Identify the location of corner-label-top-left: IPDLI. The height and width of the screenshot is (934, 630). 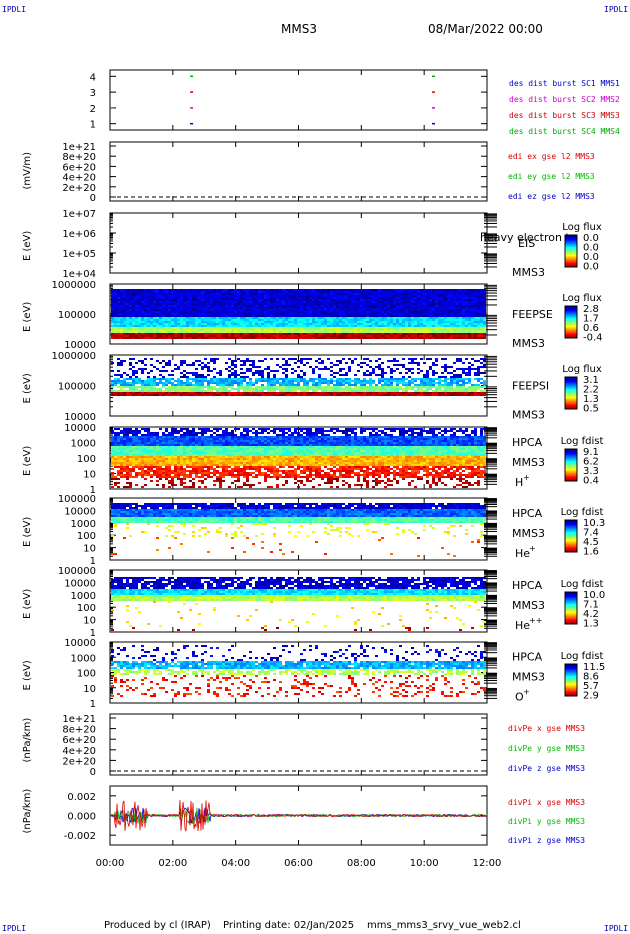
(14, 9).